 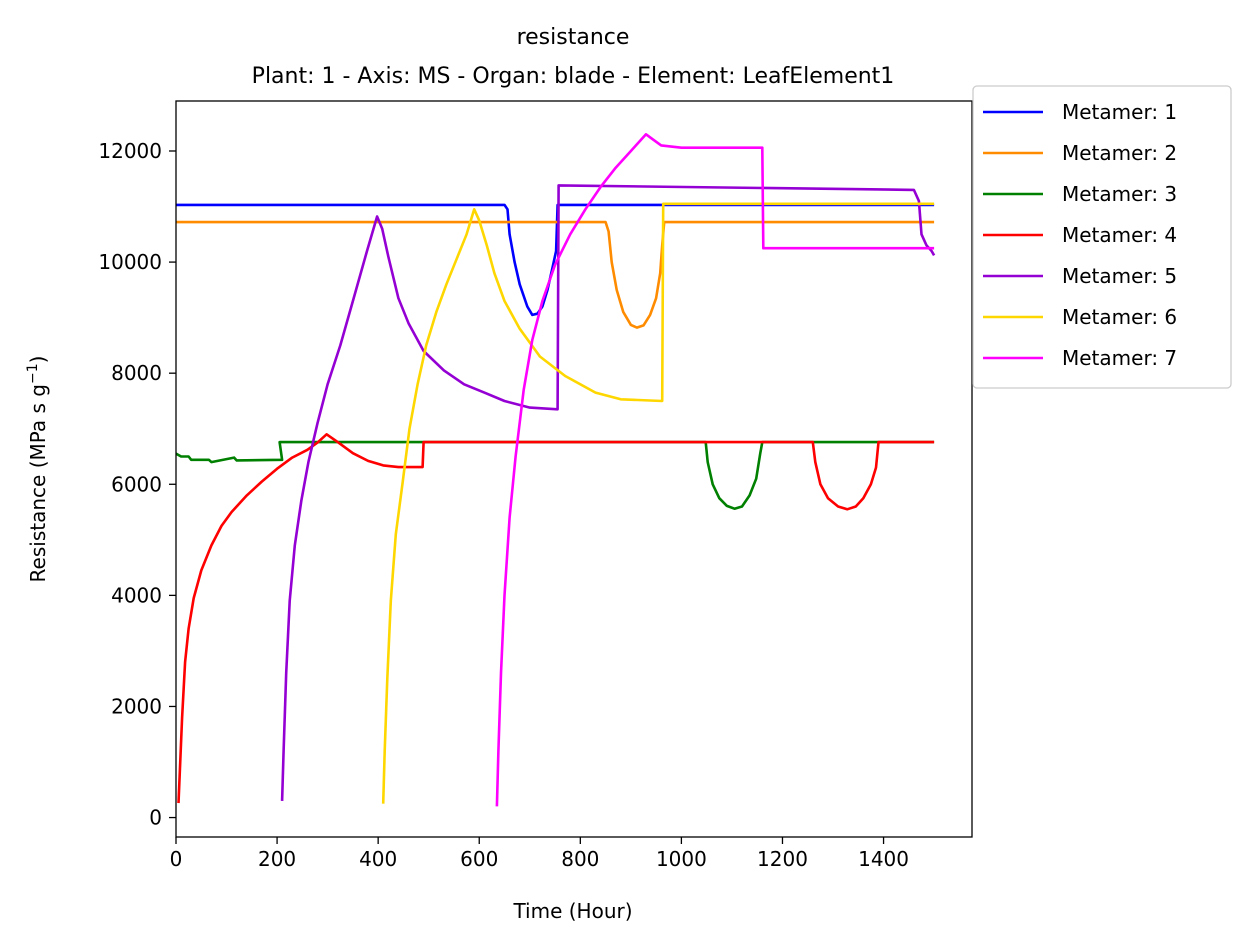 I want to click on legend-label-metamer-2: Metamer: 2, so click(x=1119, y=153).